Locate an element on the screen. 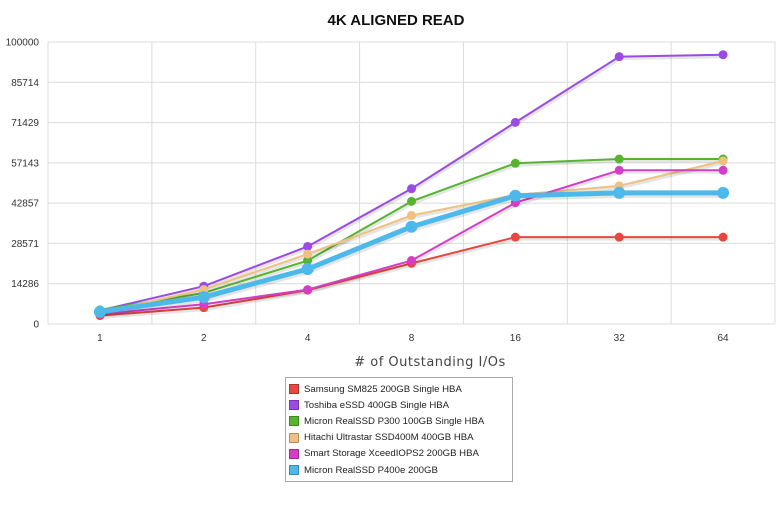 The image size is (780, 516). legend-label: Micron RealSSD P300 100GB Single HBA is located at coordinates (394, 421).